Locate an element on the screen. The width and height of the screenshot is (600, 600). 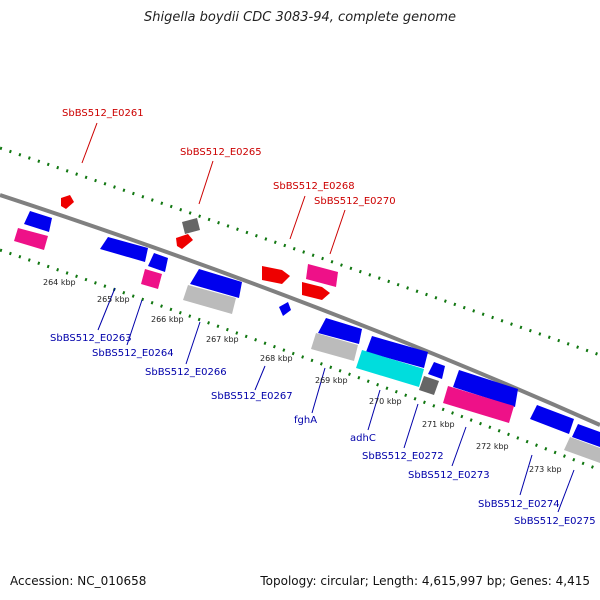
gene-sbbs512-e0265 is located at coordinates (184, 241).